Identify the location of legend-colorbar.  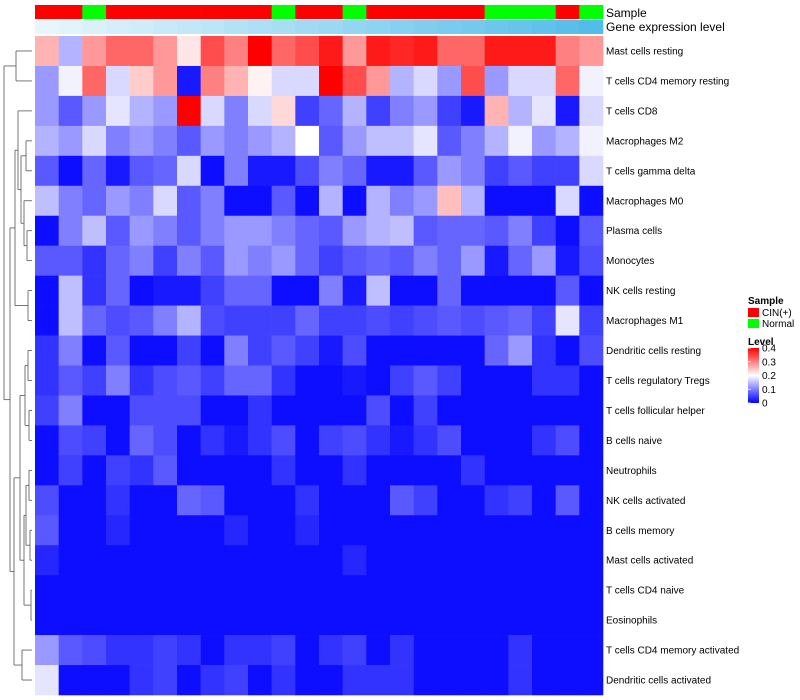
(753, 375).